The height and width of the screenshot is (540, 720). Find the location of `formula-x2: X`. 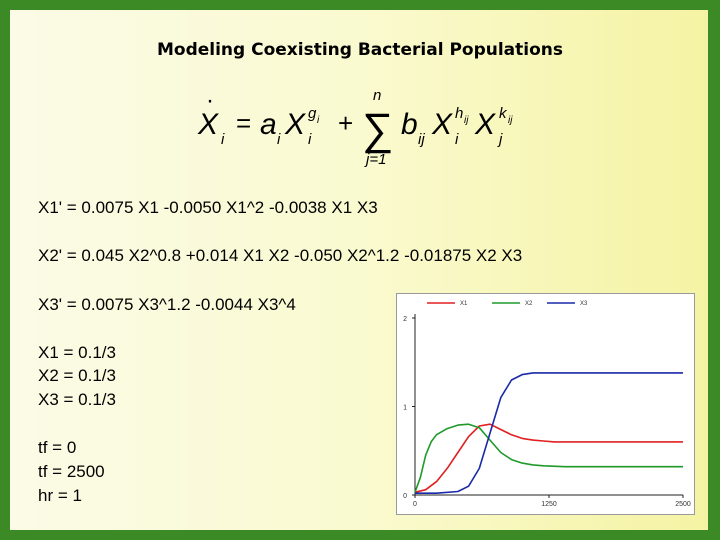

formula-x2: X is located at coordinates (442, 124).